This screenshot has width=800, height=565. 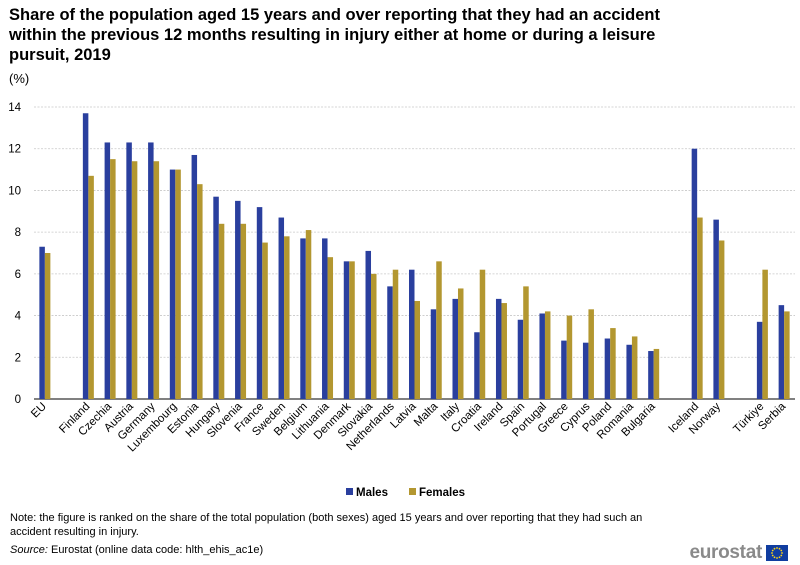 I want to click on bar-females-eu, so click(x=47, y=326).